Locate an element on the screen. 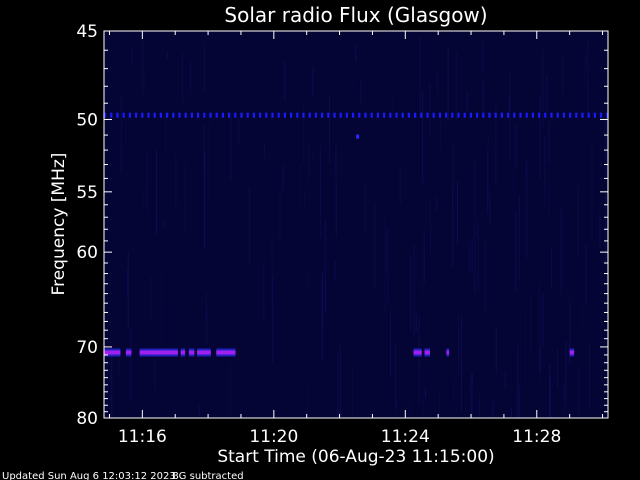 The height and width of the screenshot is (480, 640). y-tick-label: 80 is located at coordinates (87, 419).